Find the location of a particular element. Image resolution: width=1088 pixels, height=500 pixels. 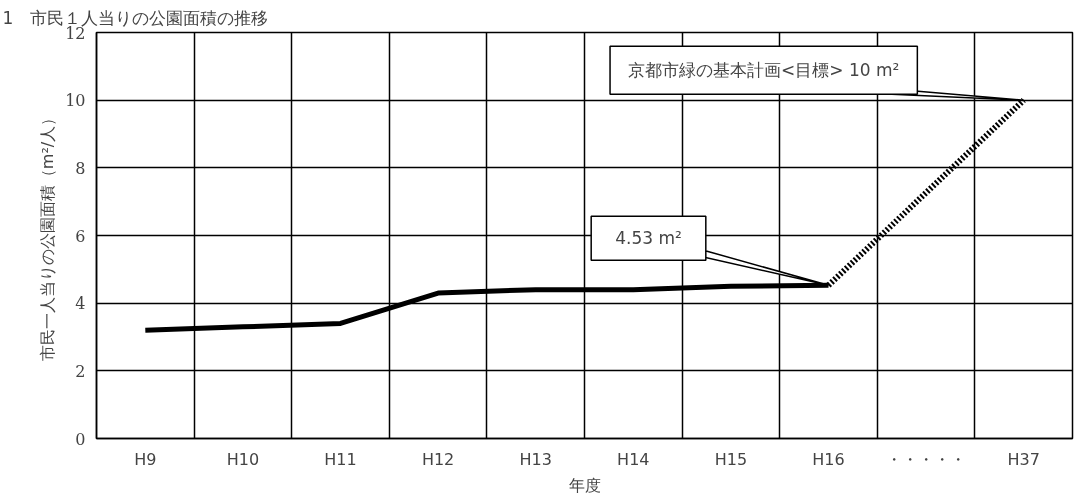

x-tick-label: H15 is located at coordinates (731, 459).